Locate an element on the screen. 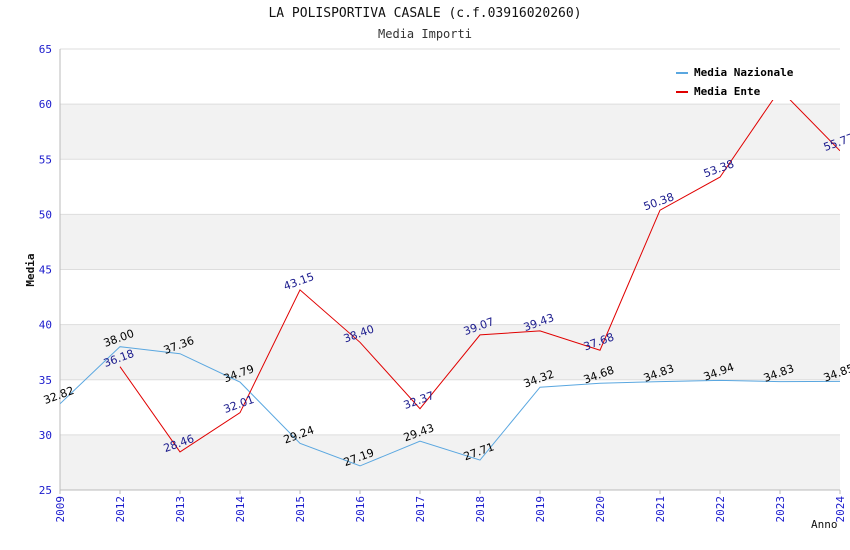  y-tick-label: 45 is located at coordinates (45, 270).